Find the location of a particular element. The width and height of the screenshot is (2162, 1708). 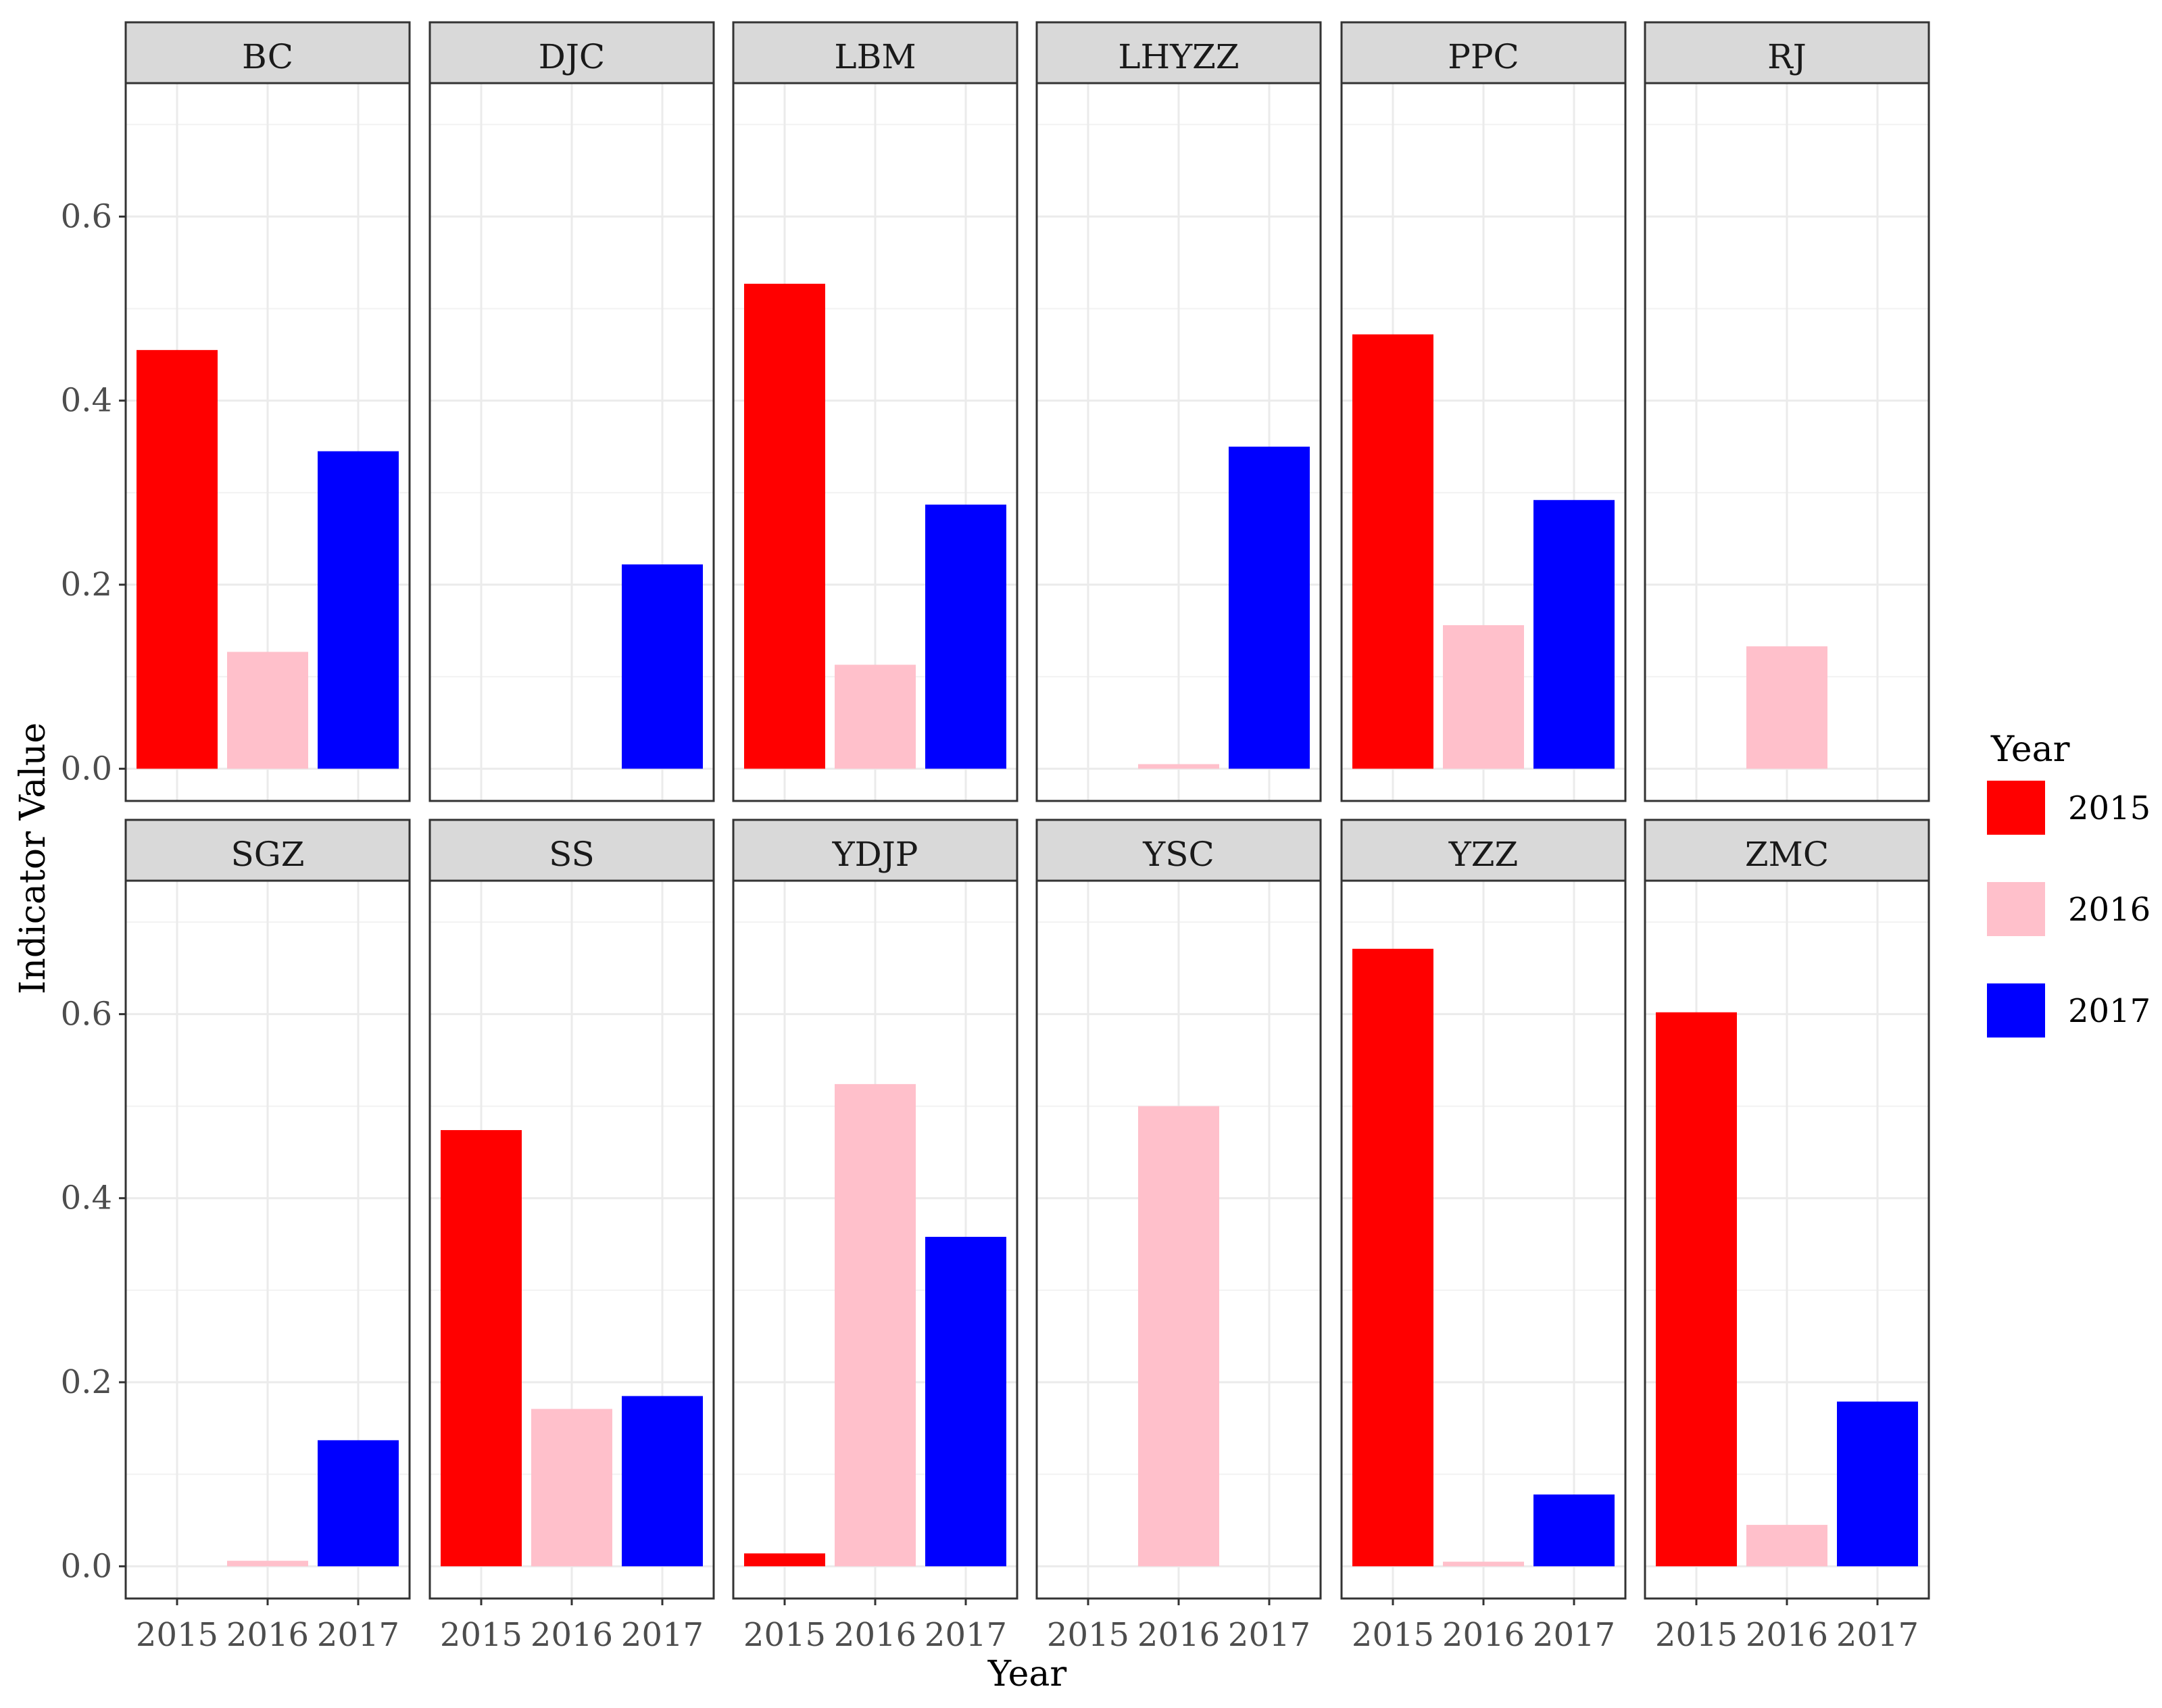

strip-label-bc: BC is located at coordinates (267, 56).